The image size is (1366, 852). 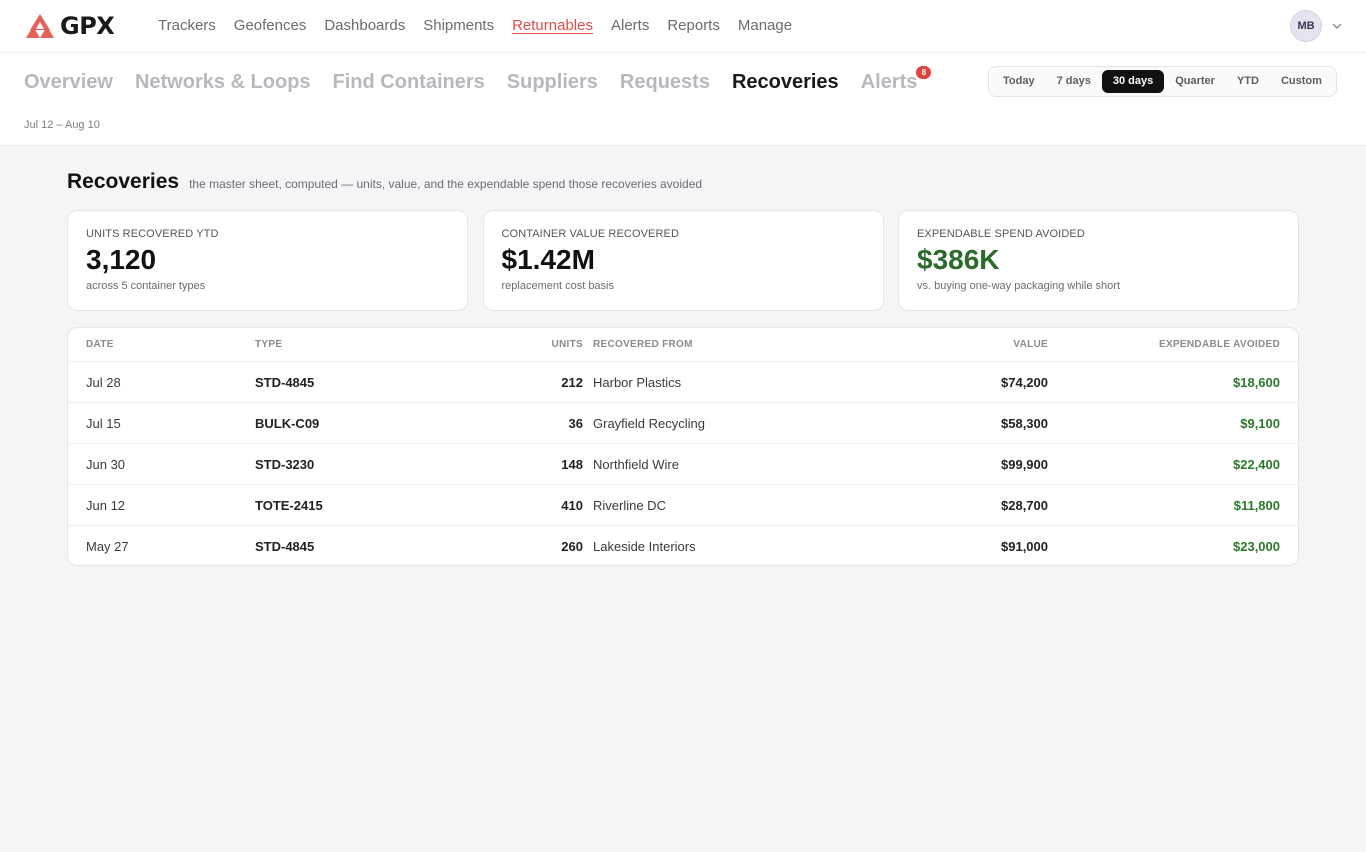 What do you see at coordinates (924, 72) in the screenshot?
I see `alerts-count-badge: 8` at bounding box center [924, 72].